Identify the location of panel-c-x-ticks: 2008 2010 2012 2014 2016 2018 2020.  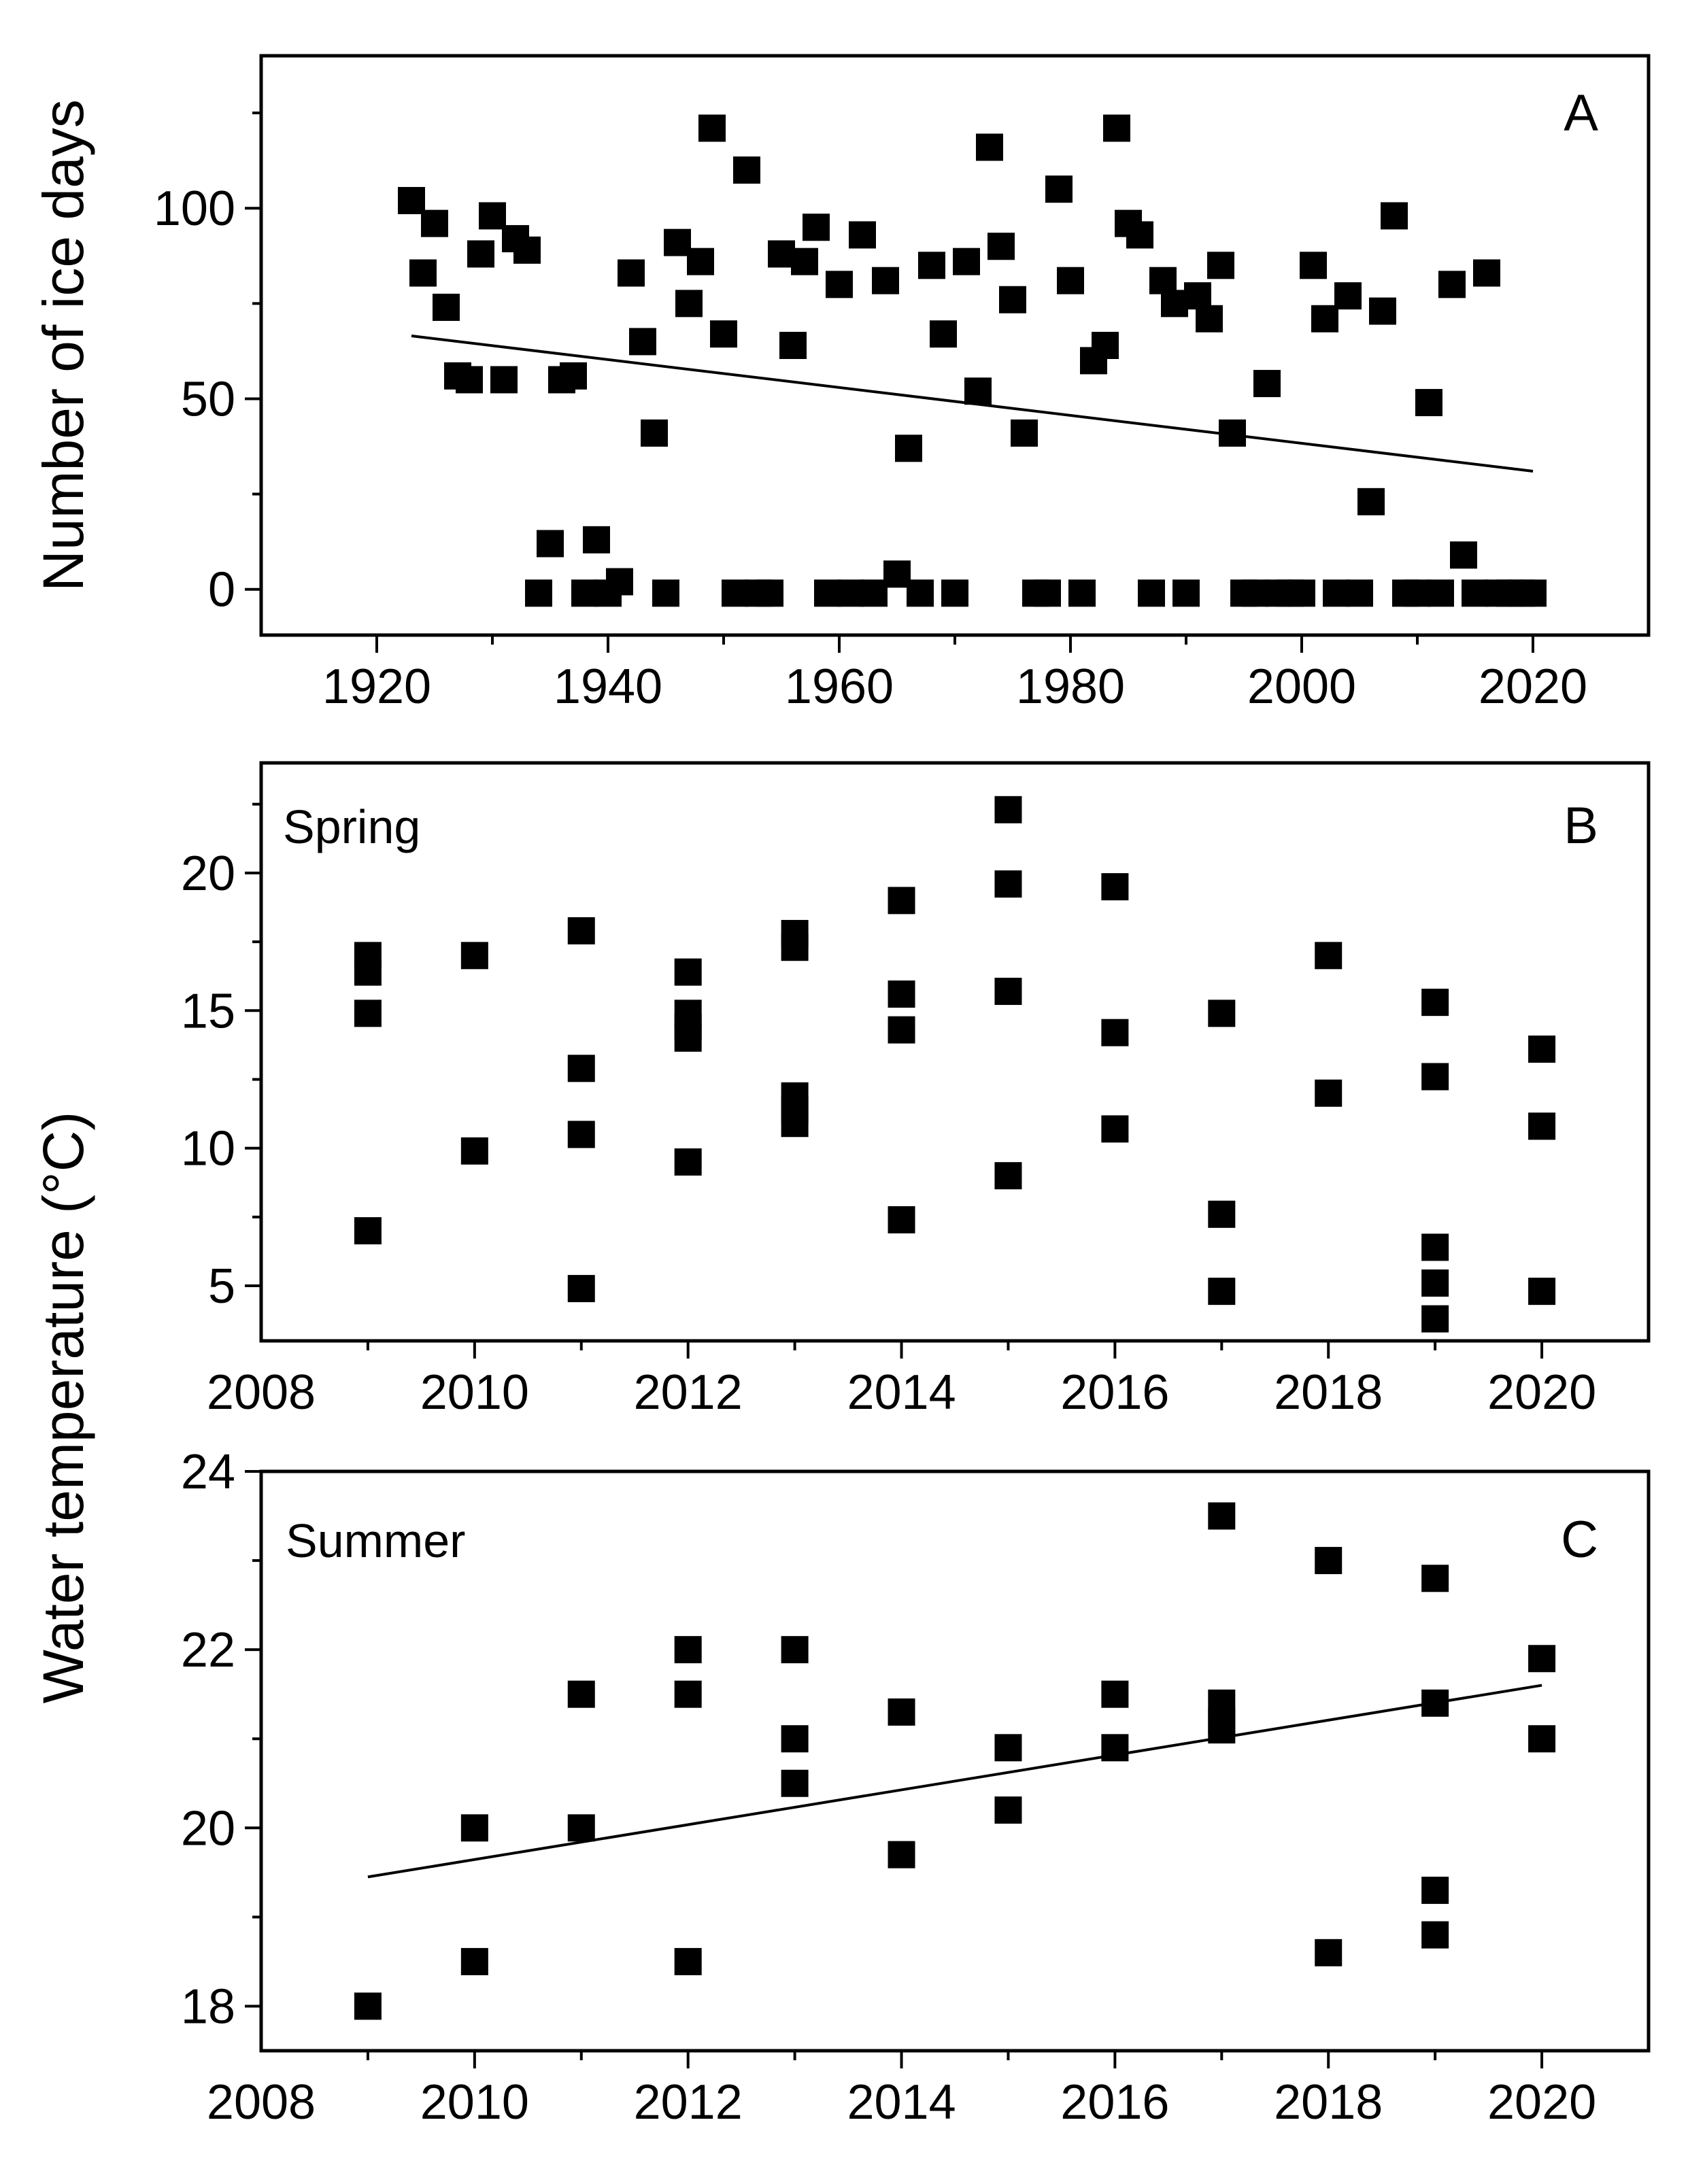
(902, 2091).